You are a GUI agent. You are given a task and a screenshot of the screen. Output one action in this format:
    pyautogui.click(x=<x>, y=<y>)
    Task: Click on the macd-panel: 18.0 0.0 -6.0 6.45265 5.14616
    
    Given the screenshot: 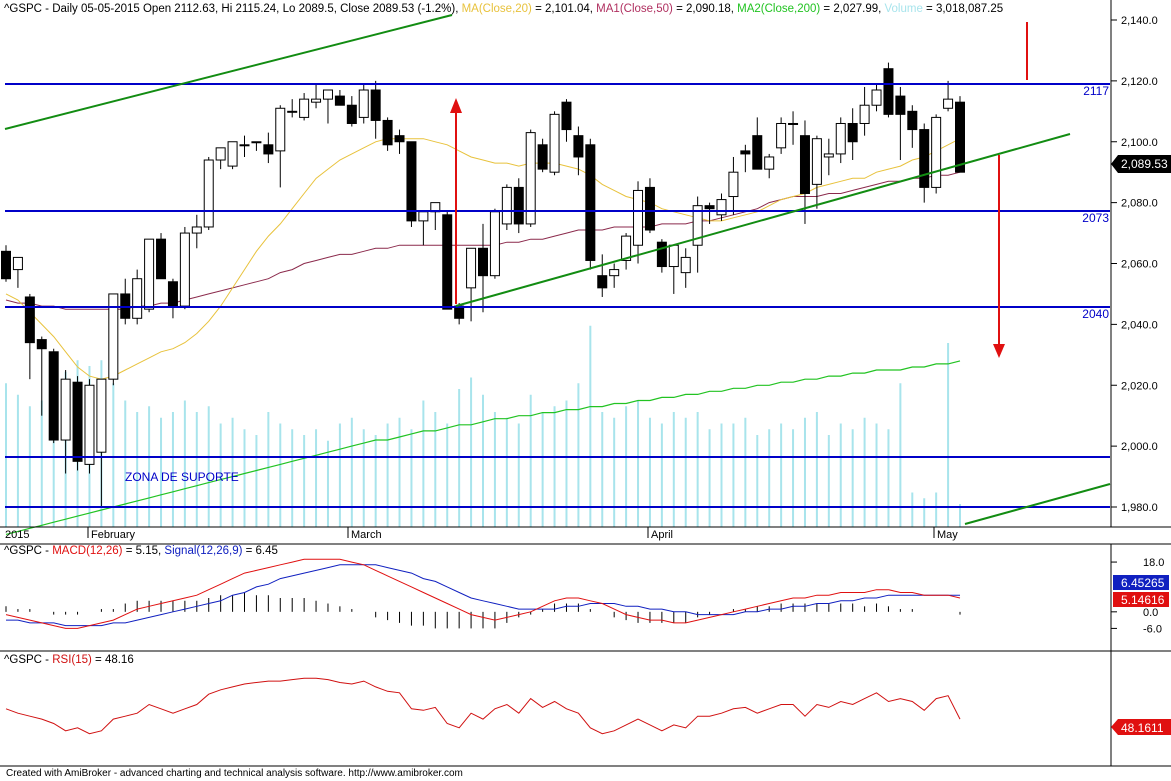 What is the action you would take?
    pyautogui.click(x=587, y=597)
    